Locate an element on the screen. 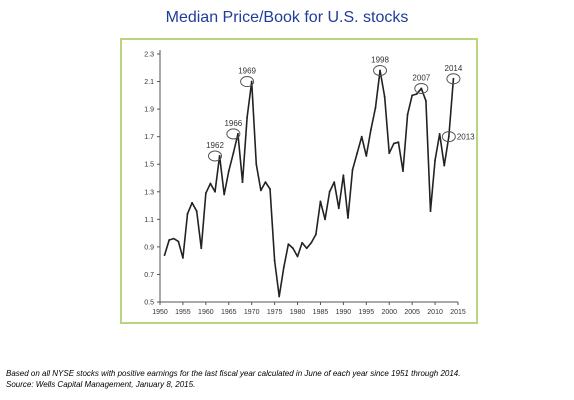  y-tick-label: 1.1 is located at coordinates (149, 220).